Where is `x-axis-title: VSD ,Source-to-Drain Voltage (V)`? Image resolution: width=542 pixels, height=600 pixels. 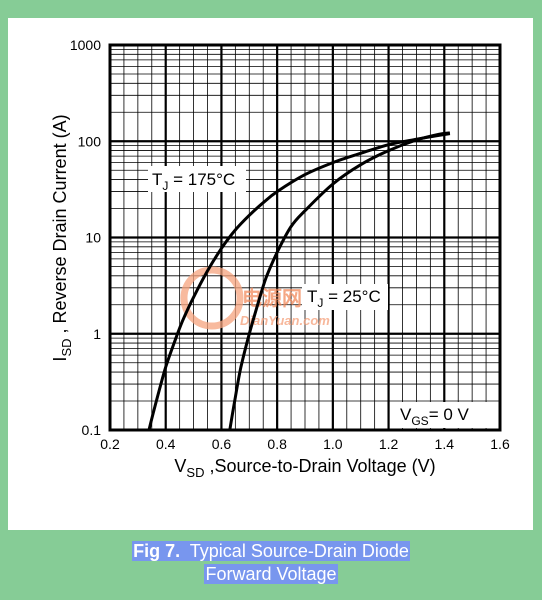
x-axis-title: VSD ,Source-to-Drain Voltage (V) is located at coordinates (304, 468).